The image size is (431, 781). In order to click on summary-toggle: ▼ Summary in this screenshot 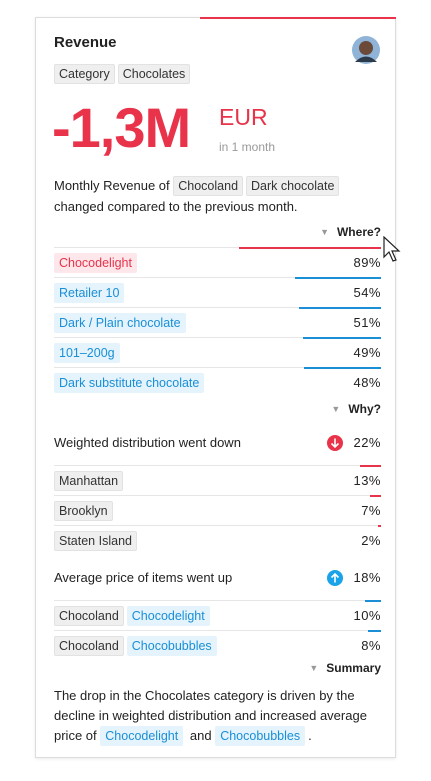, I will do `click(345, 668)`.